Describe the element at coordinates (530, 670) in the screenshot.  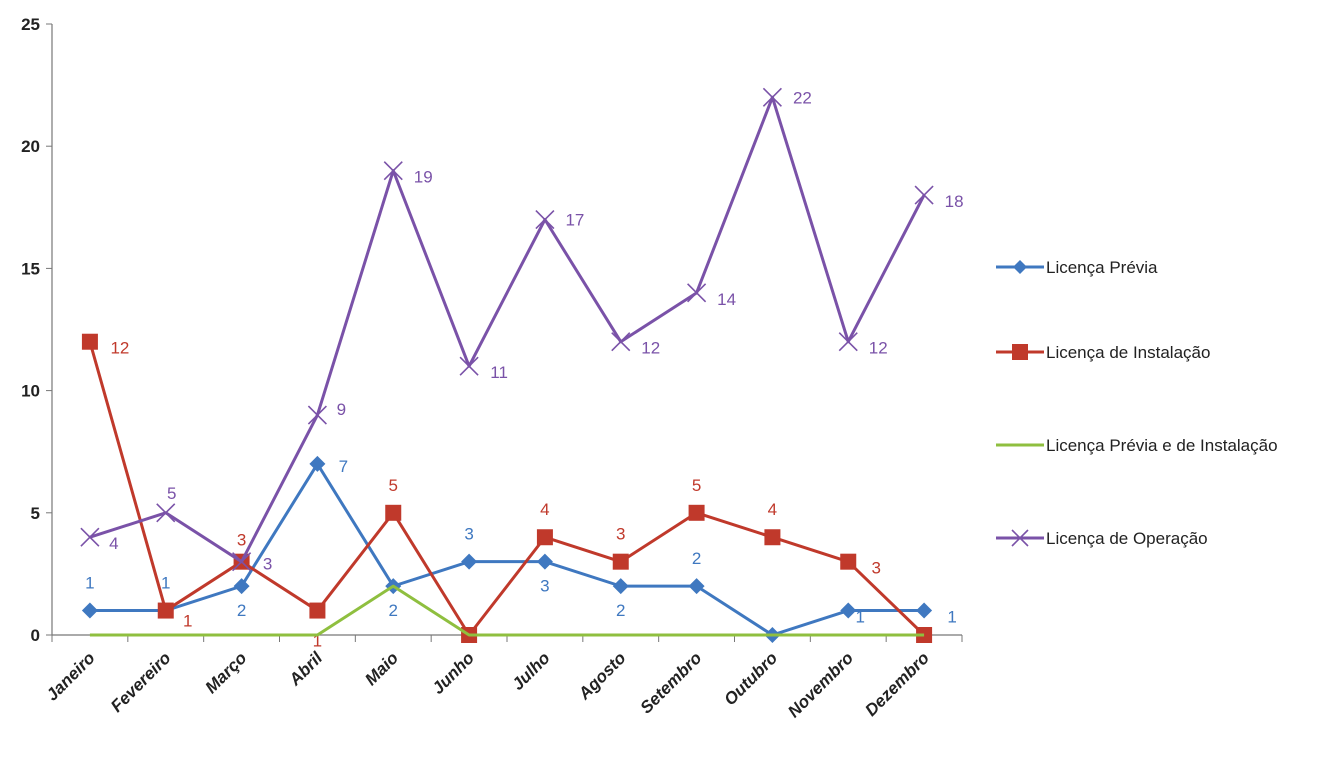
I see `x-tick-label: Julho` at that location.